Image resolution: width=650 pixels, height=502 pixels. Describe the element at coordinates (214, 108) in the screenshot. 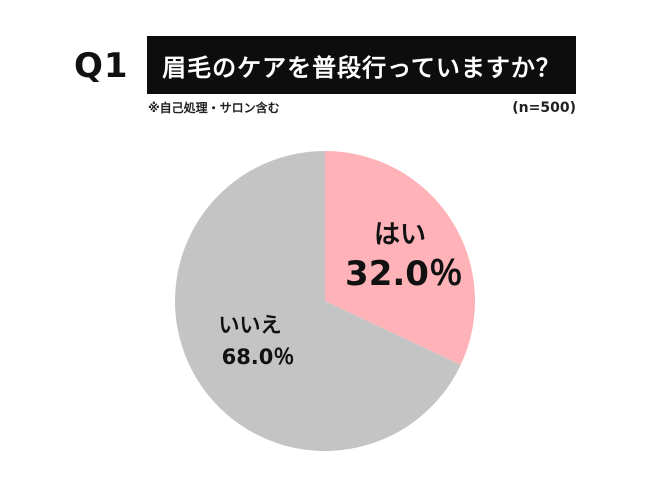

I see `note-text: ※自己処理・サロン含む` at that location.